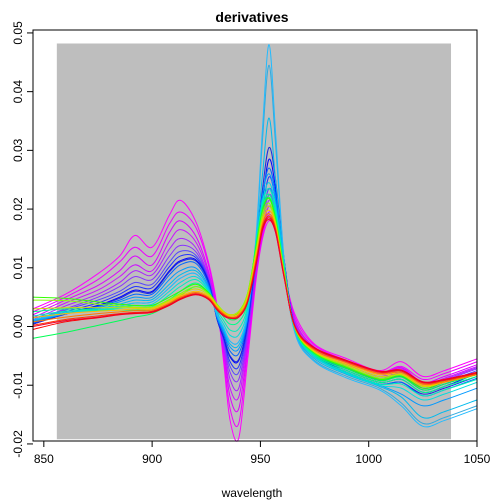 The width and height of the screenshot is (500, 500). I want to click on x-tick-label-1050: 1050, so click(477, 459).